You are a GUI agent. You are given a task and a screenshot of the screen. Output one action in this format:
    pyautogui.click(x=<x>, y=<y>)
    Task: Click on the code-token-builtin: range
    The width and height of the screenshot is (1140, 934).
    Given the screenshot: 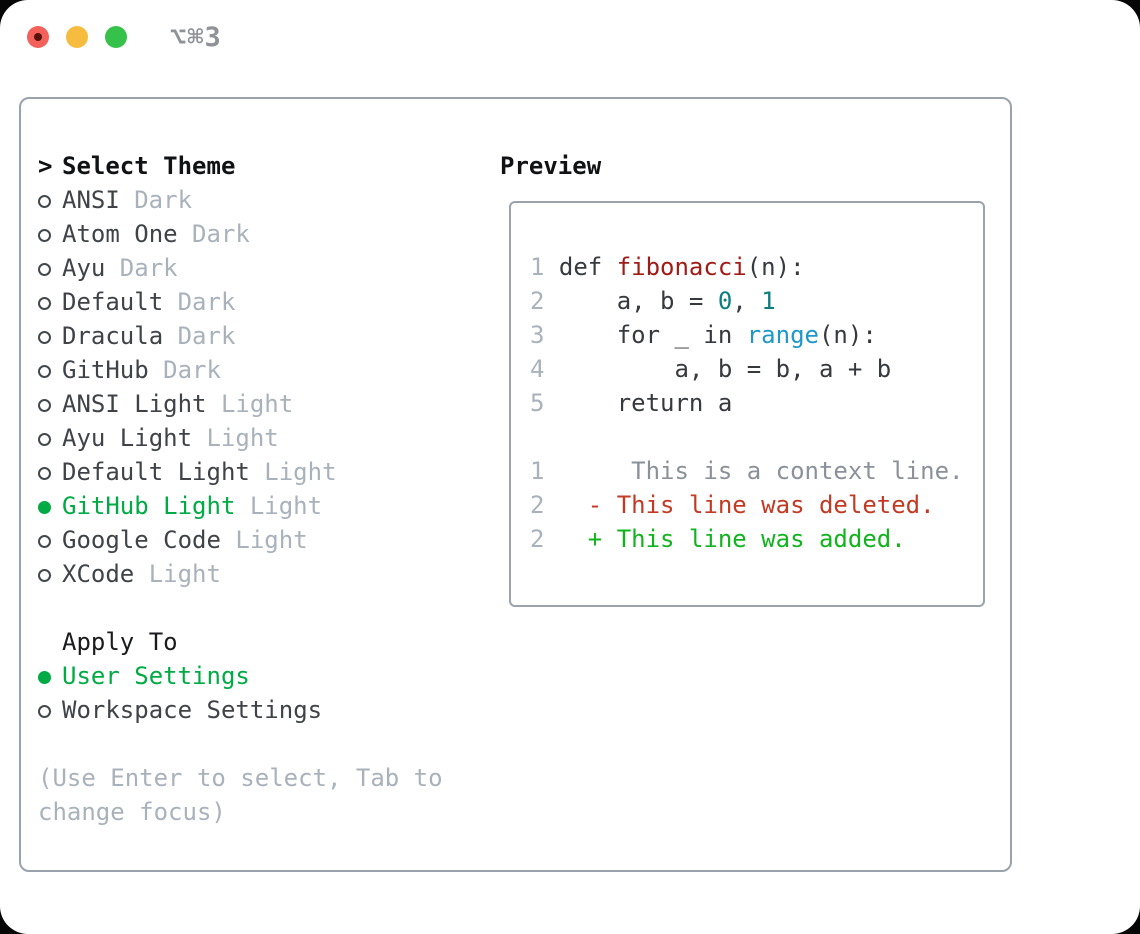 What is the action you would take?
    pyautogui.click(x=782, y=335)
    